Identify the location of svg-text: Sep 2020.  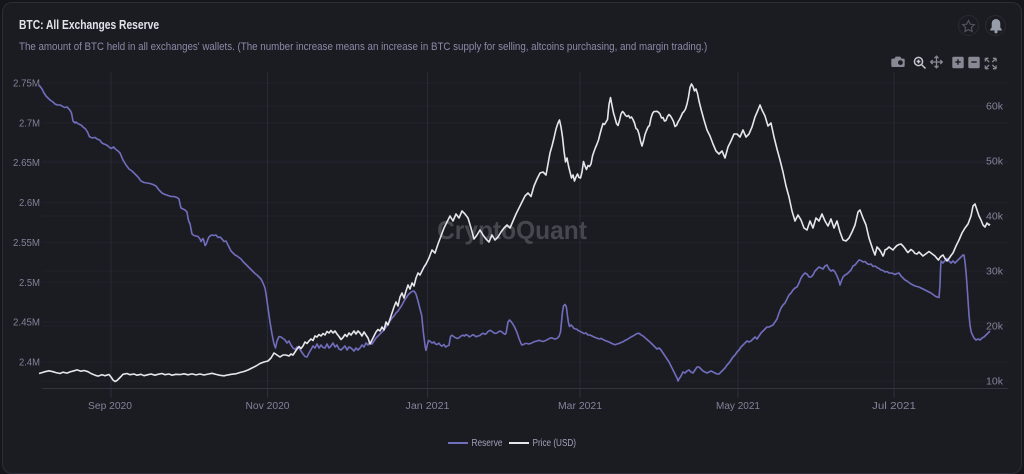
(110, 406).